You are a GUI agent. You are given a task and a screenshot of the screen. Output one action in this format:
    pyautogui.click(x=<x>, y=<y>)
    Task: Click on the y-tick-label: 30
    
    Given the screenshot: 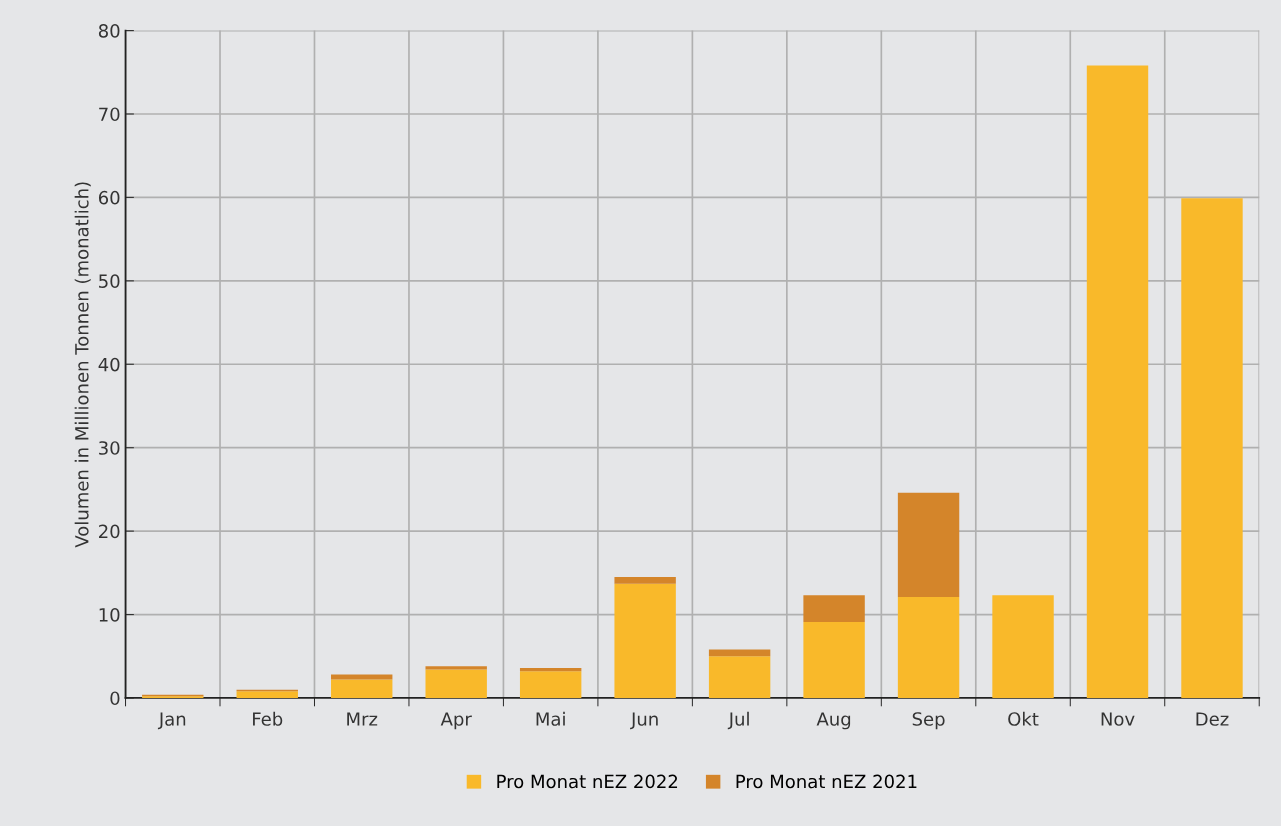 What is the action you would take?
    pyautogui.click(x=109, y=448)
    